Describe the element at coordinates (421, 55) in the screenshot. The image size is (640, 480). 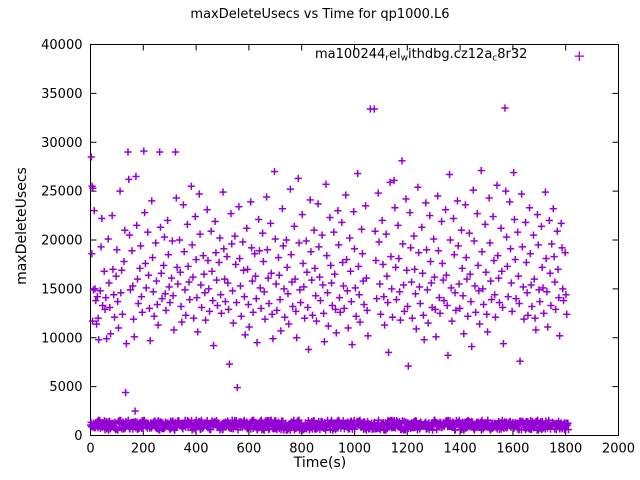
I see `legend-entry-label: ma100244relwithdbg.cz12ac8r32` at that location.